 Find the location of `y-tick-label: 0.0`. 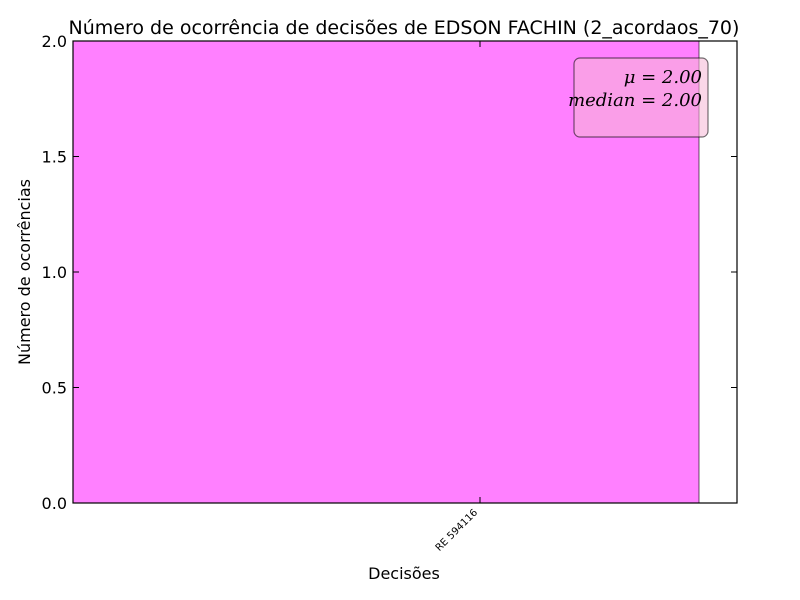

y-tick-label: 0.0 is located at coordinates (54, 503).